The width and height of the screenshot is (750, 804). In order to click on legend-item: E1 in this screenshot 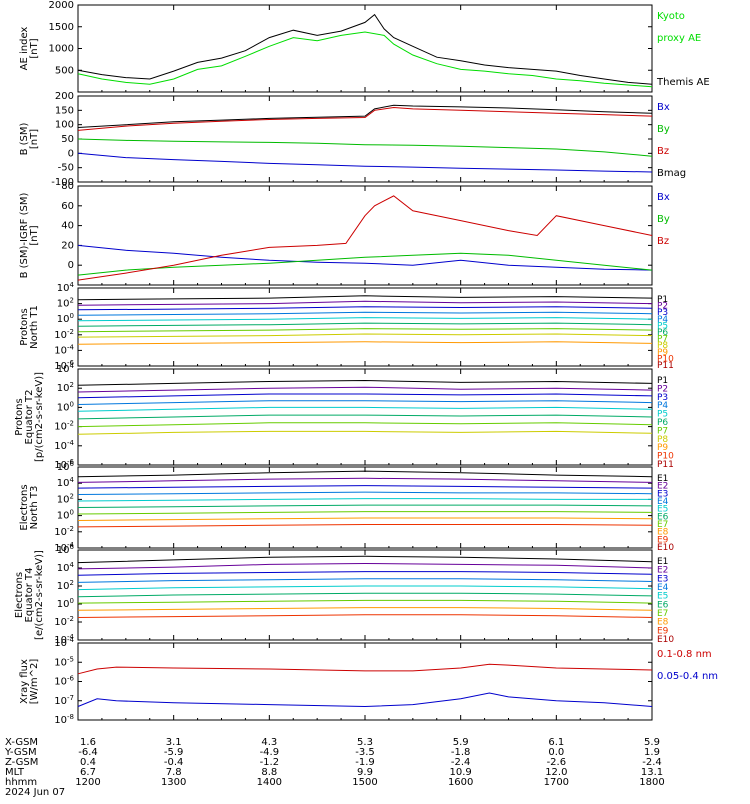, I will do `click(662, 479)`.